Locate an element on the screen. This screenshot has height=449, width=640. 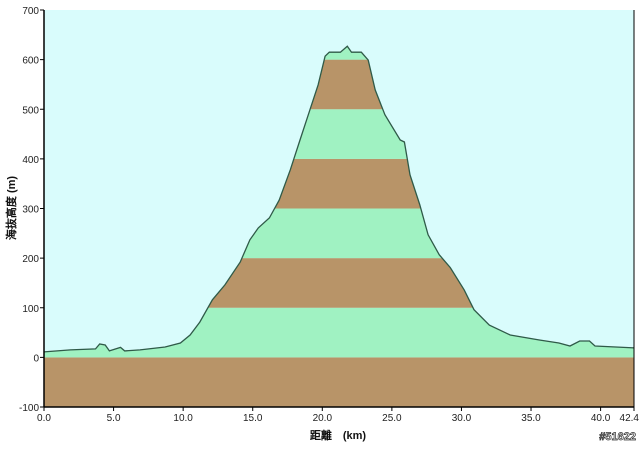
x-tick-label: 40.0 is located at coordinates (601, 418).